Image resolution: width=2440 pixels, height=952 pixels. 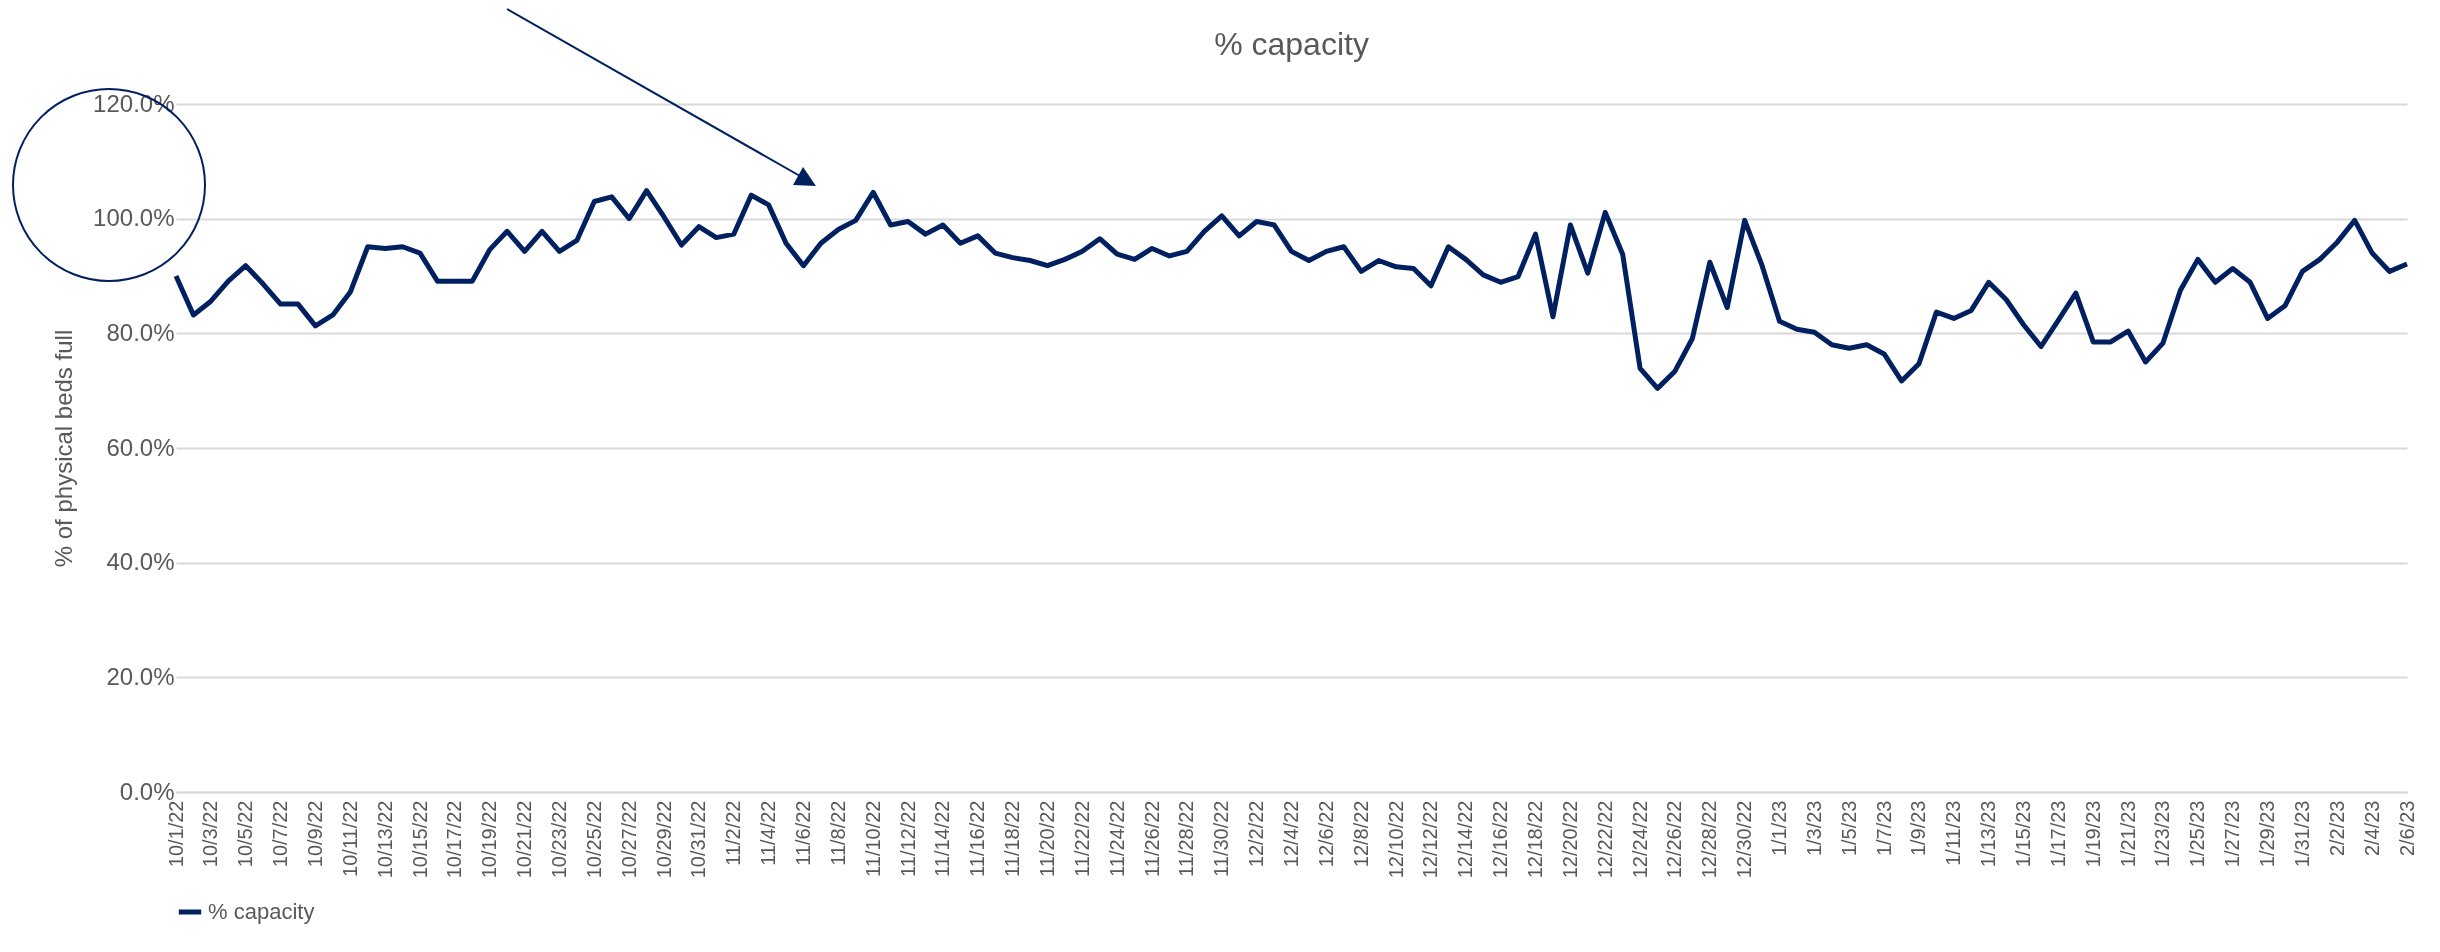 I want to click on x-tick-label: 11/4/22, so click(x=768, y=833).